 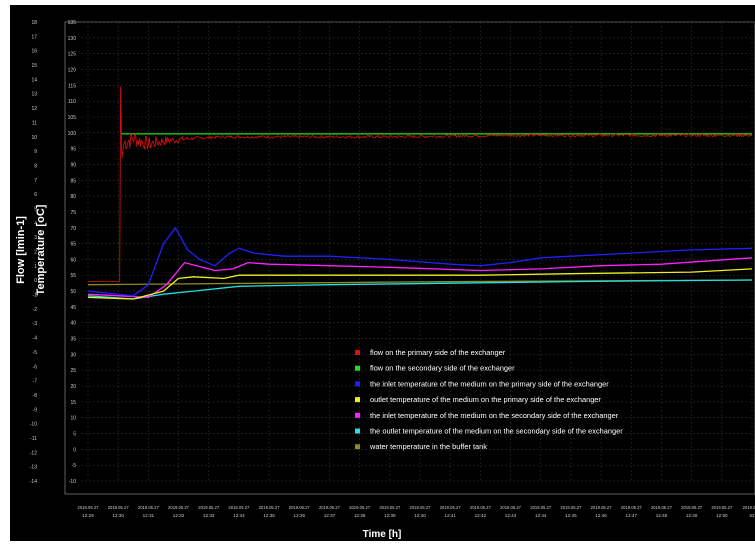 What do you see at coordinates (34, 109) in the screenshot?
I see `flow-tick-label: 12` at bounding box center [34, 109].